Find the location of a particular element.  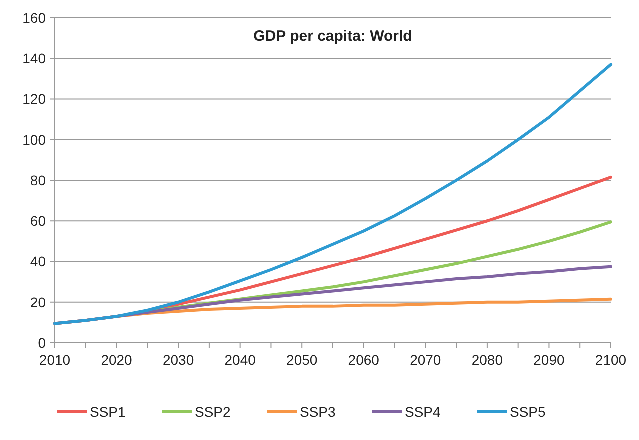

legend-label: SSP2 is located at coordinates (213, 412).